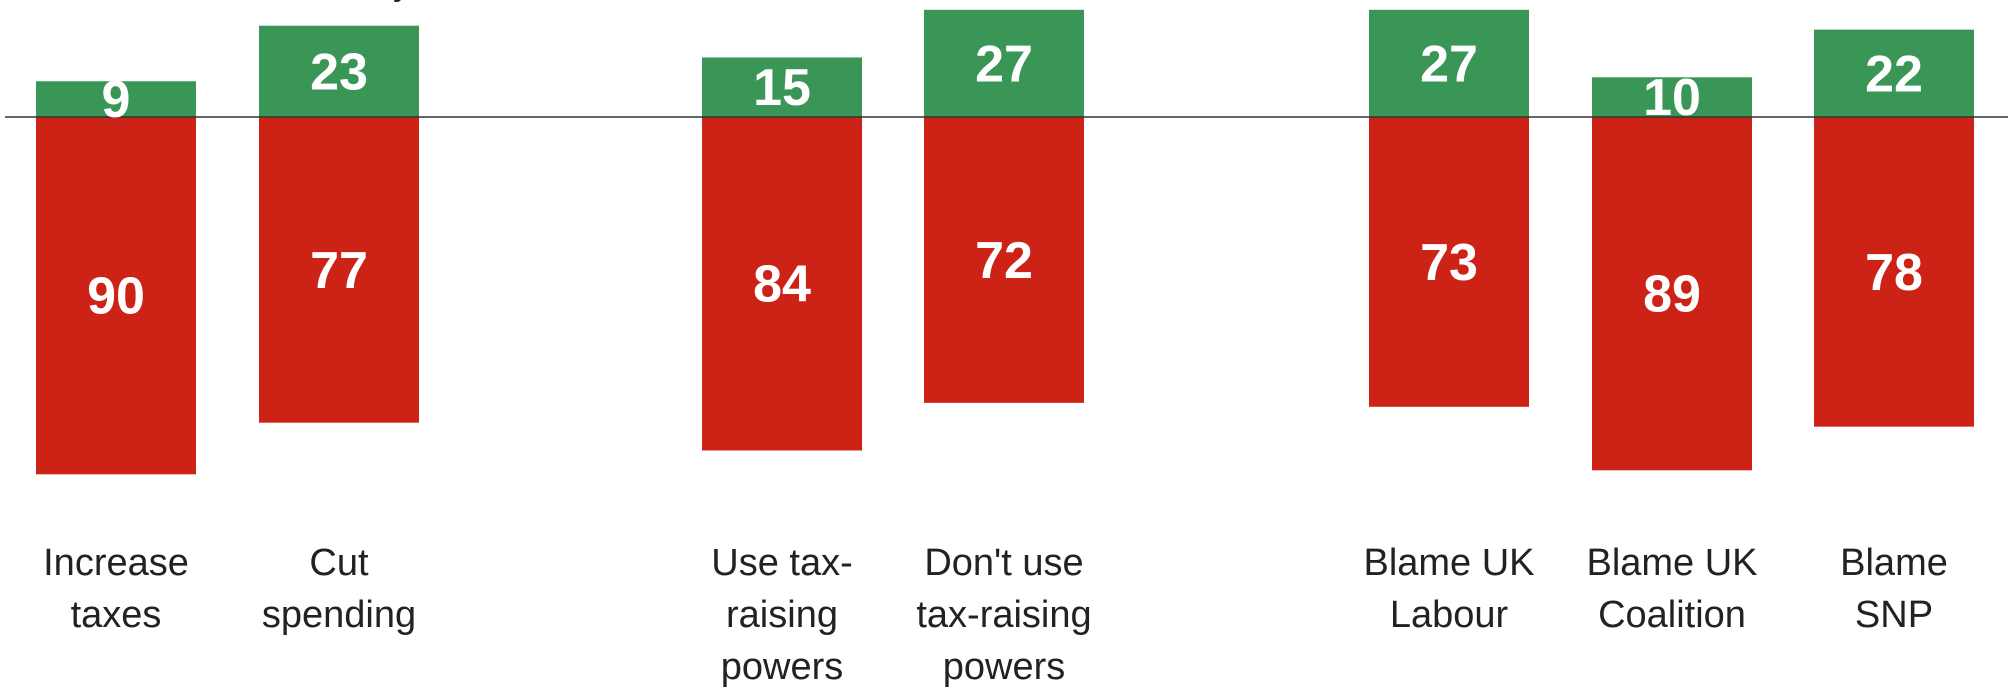 This screenshot has height=688, width=2011. I want to click on value-label-negative-1: 77, so click(339, 271).